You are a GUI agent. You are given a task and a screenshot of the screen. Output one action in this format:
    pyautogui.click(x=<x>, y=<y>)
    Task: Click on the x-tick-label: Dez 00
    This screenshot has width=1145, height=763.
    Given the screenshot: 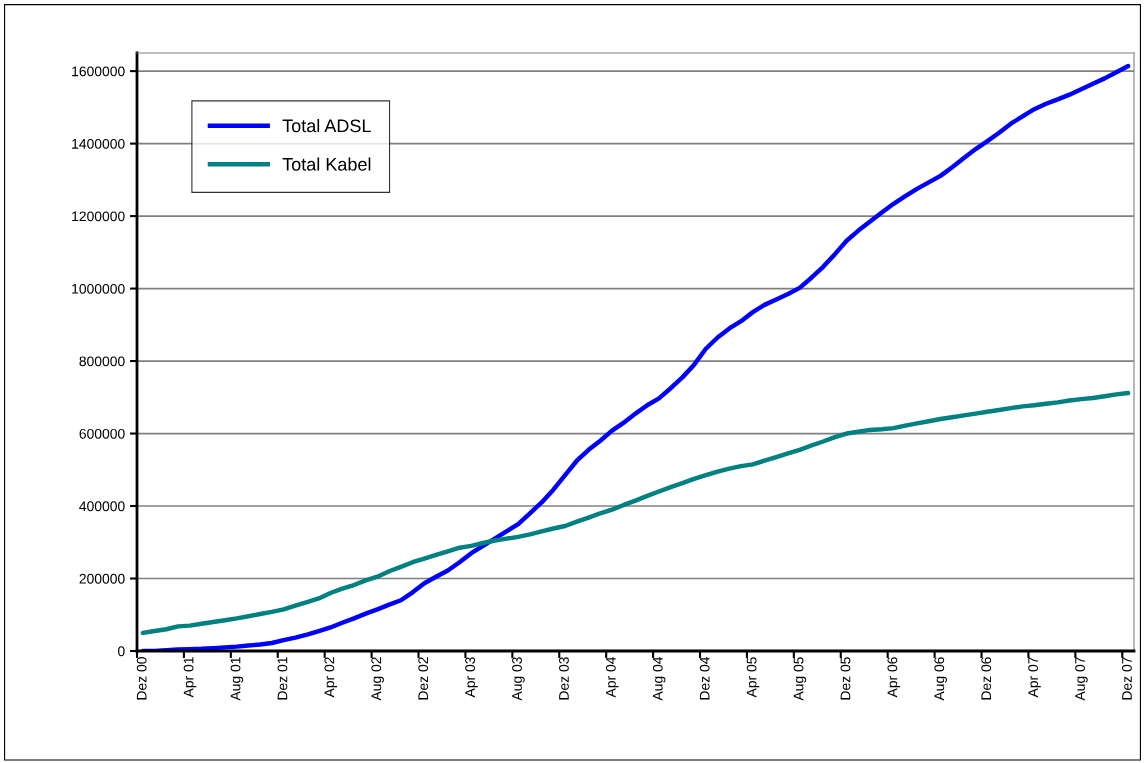 What is the action you would take?
    pyautogui.click(x=141, y=678)
    